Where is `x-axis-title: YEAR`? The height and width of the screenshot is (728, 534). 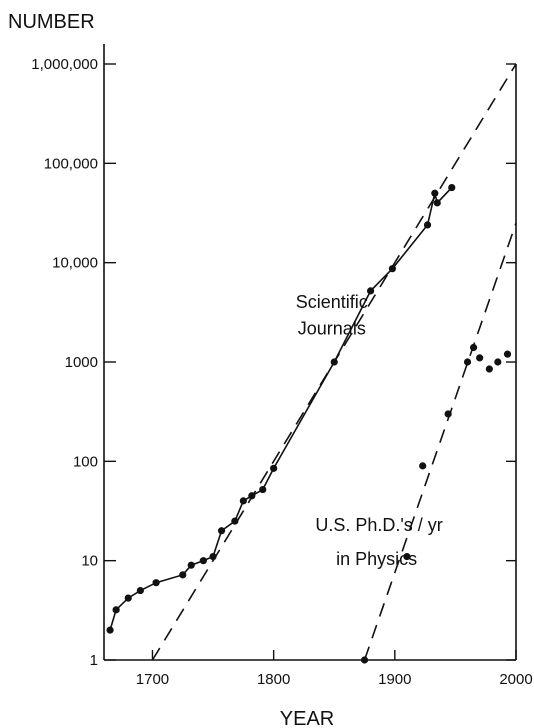 x-axis-title: YEAR is located at coordinates (307, 718).